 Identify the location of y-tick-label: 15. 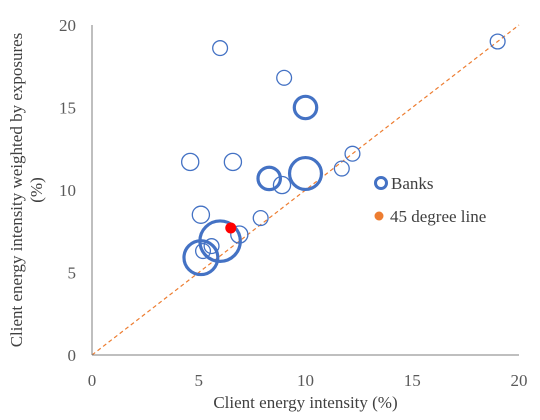
(67, 108).